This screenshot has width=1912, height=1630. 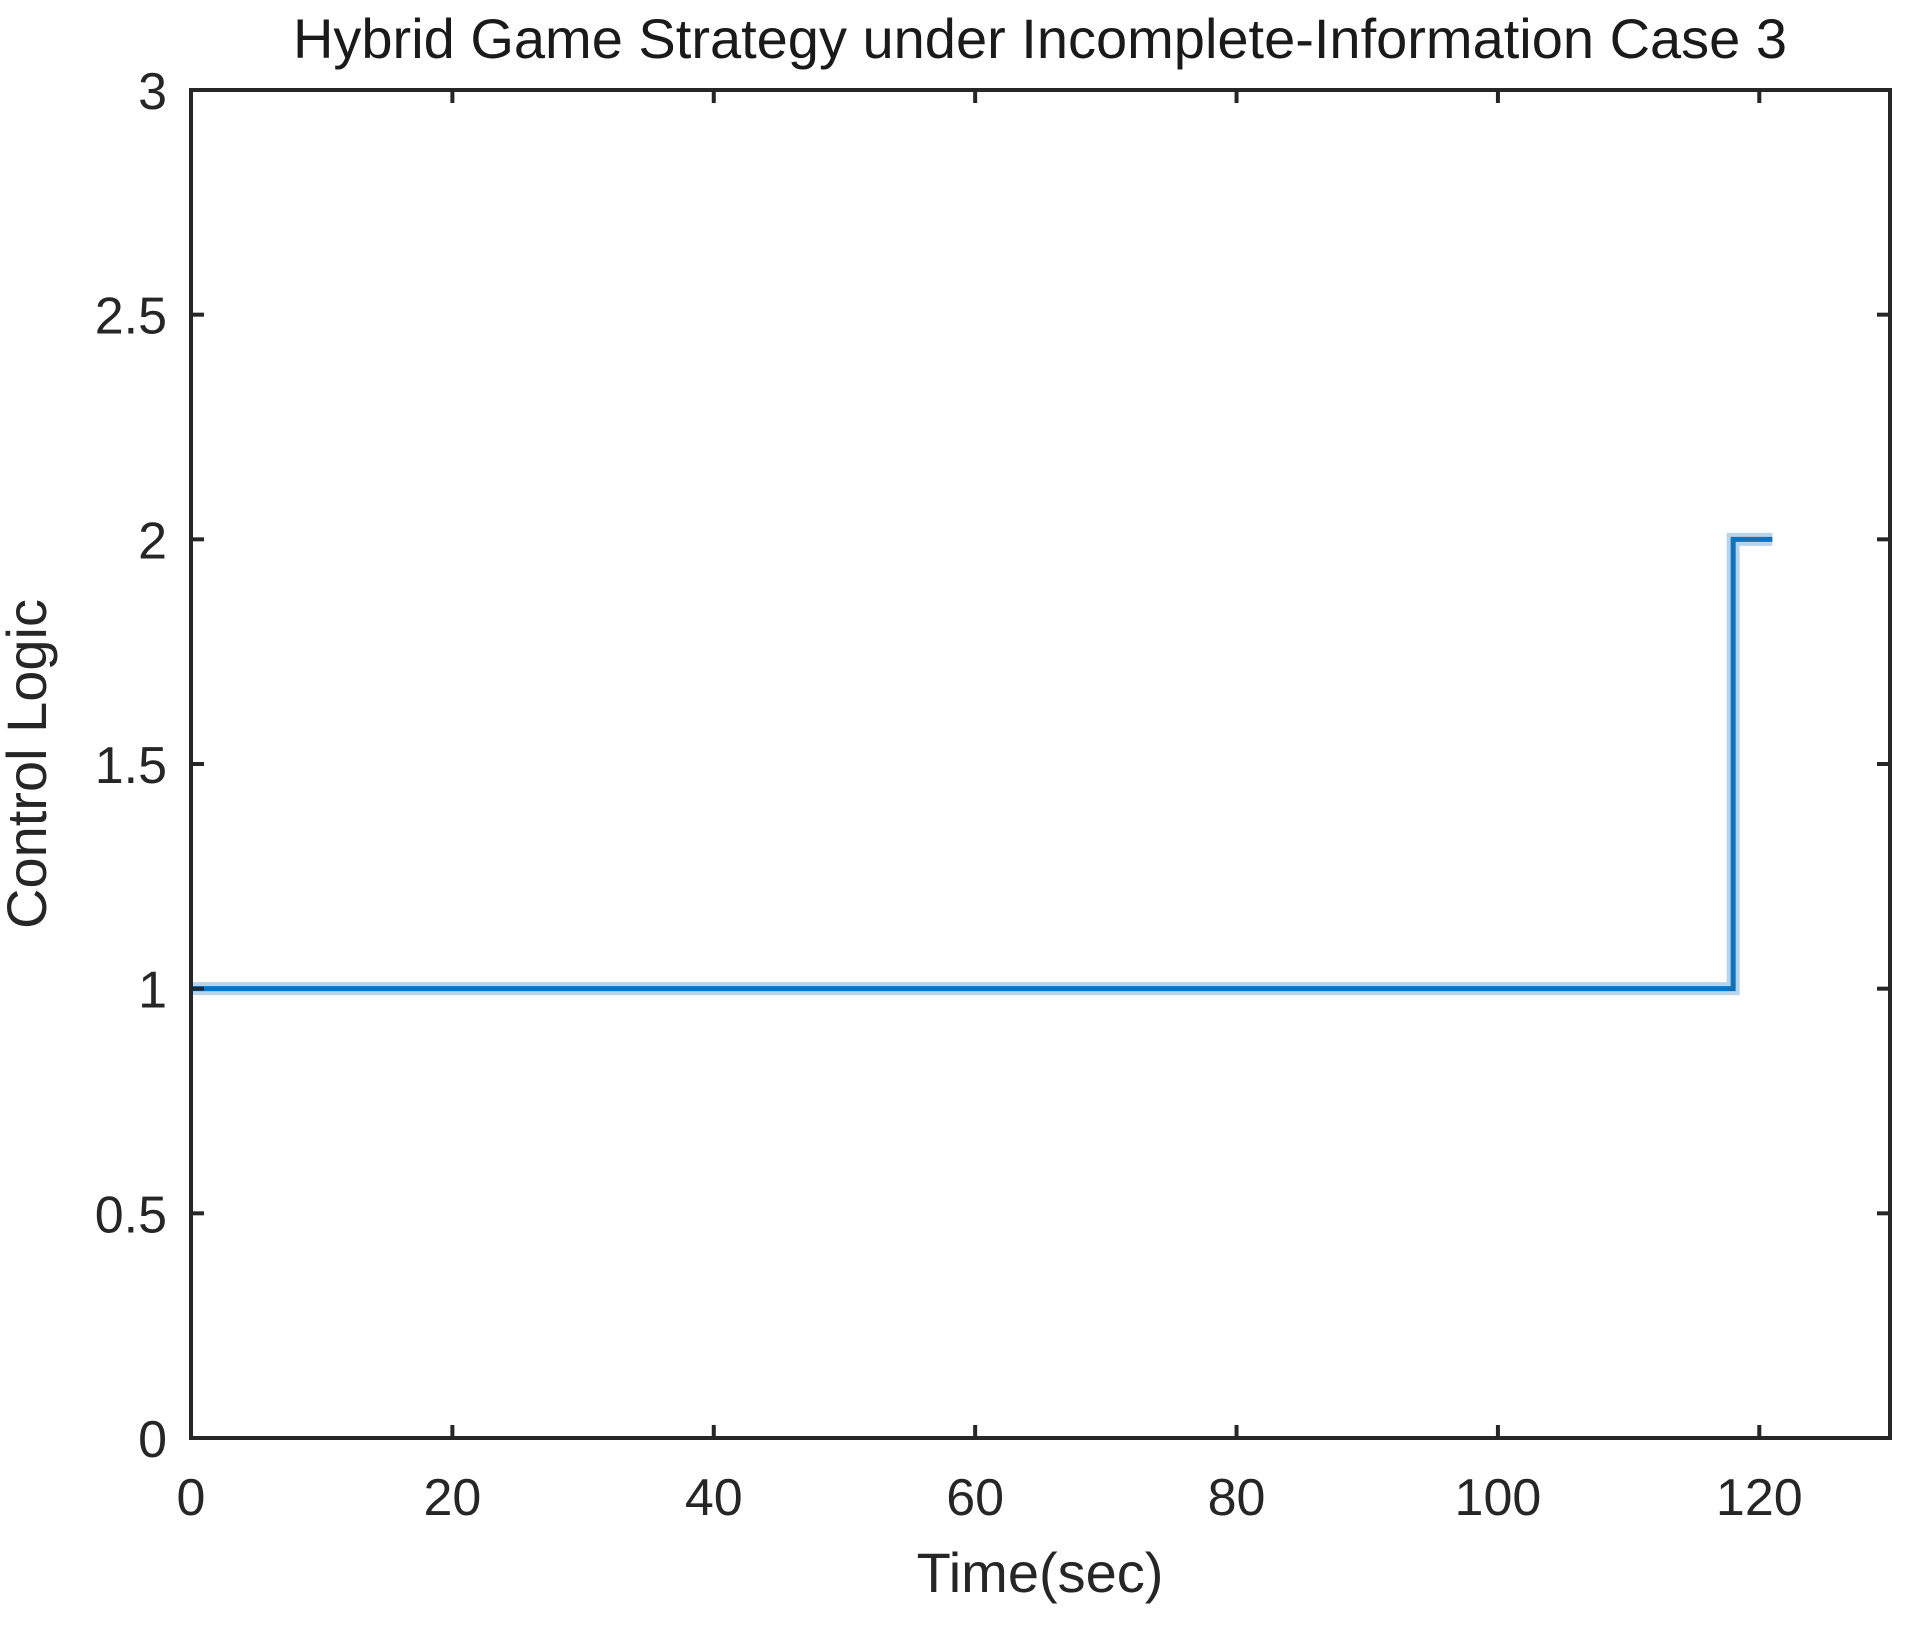 What do you see at coordinates (975, 1498) in the screenshot?
I see `x-tick-label: 60` at bounding box center [975, 1498].